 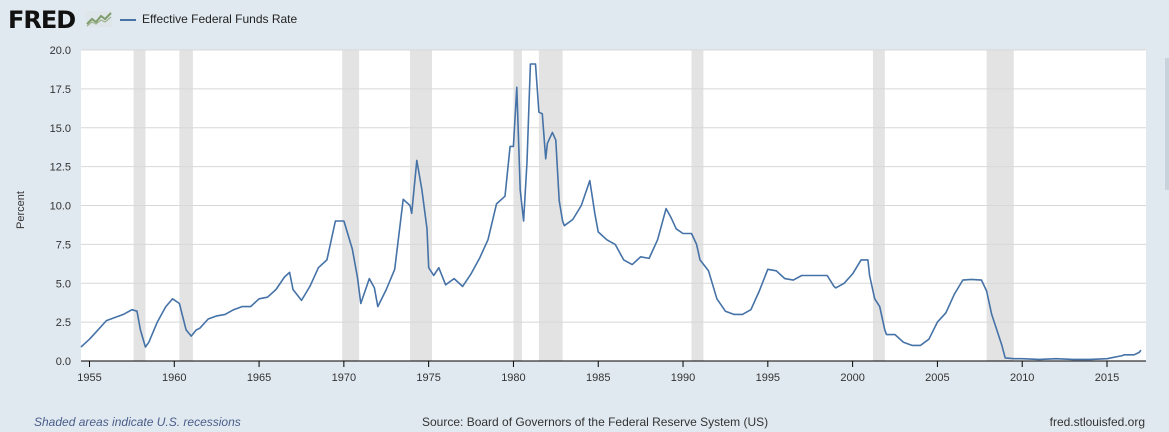 I want to click on y-tick-label: 17.5, so click(x=60, y=90).